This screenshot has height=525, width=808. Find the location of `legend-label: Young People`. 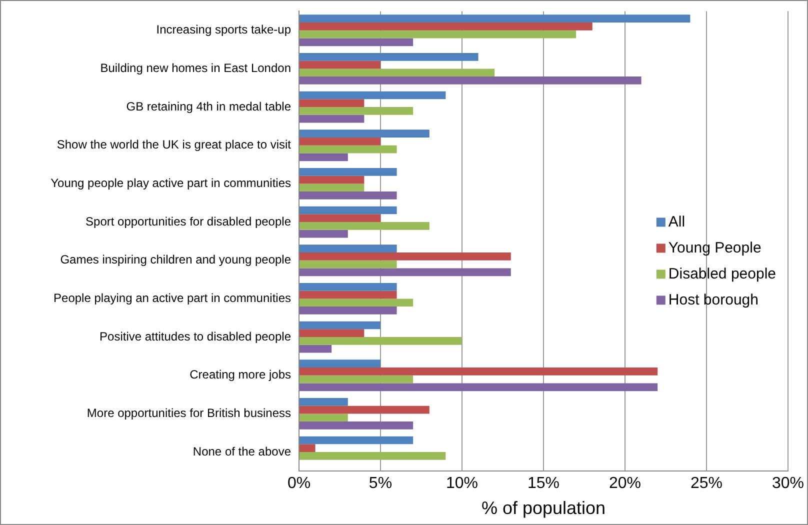

legend-label: Young People is located at coordinates (715, 247).